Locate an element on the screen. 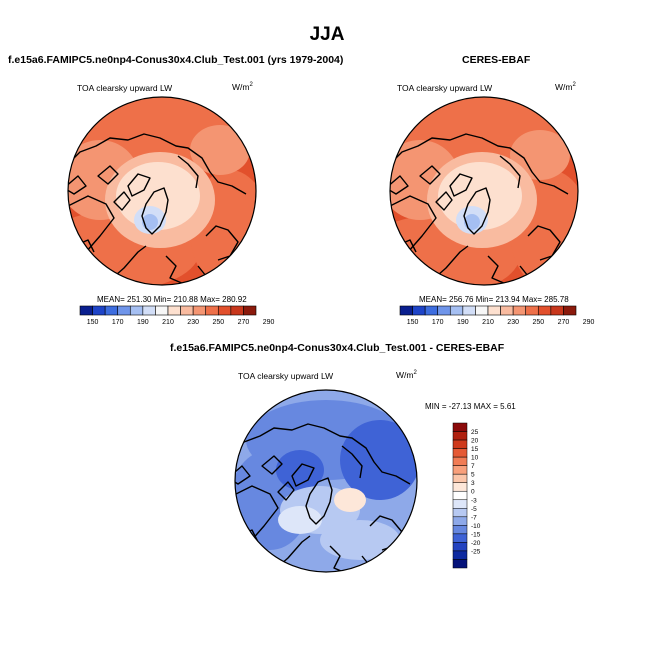  map-difference is located at coordinates (326, 481).